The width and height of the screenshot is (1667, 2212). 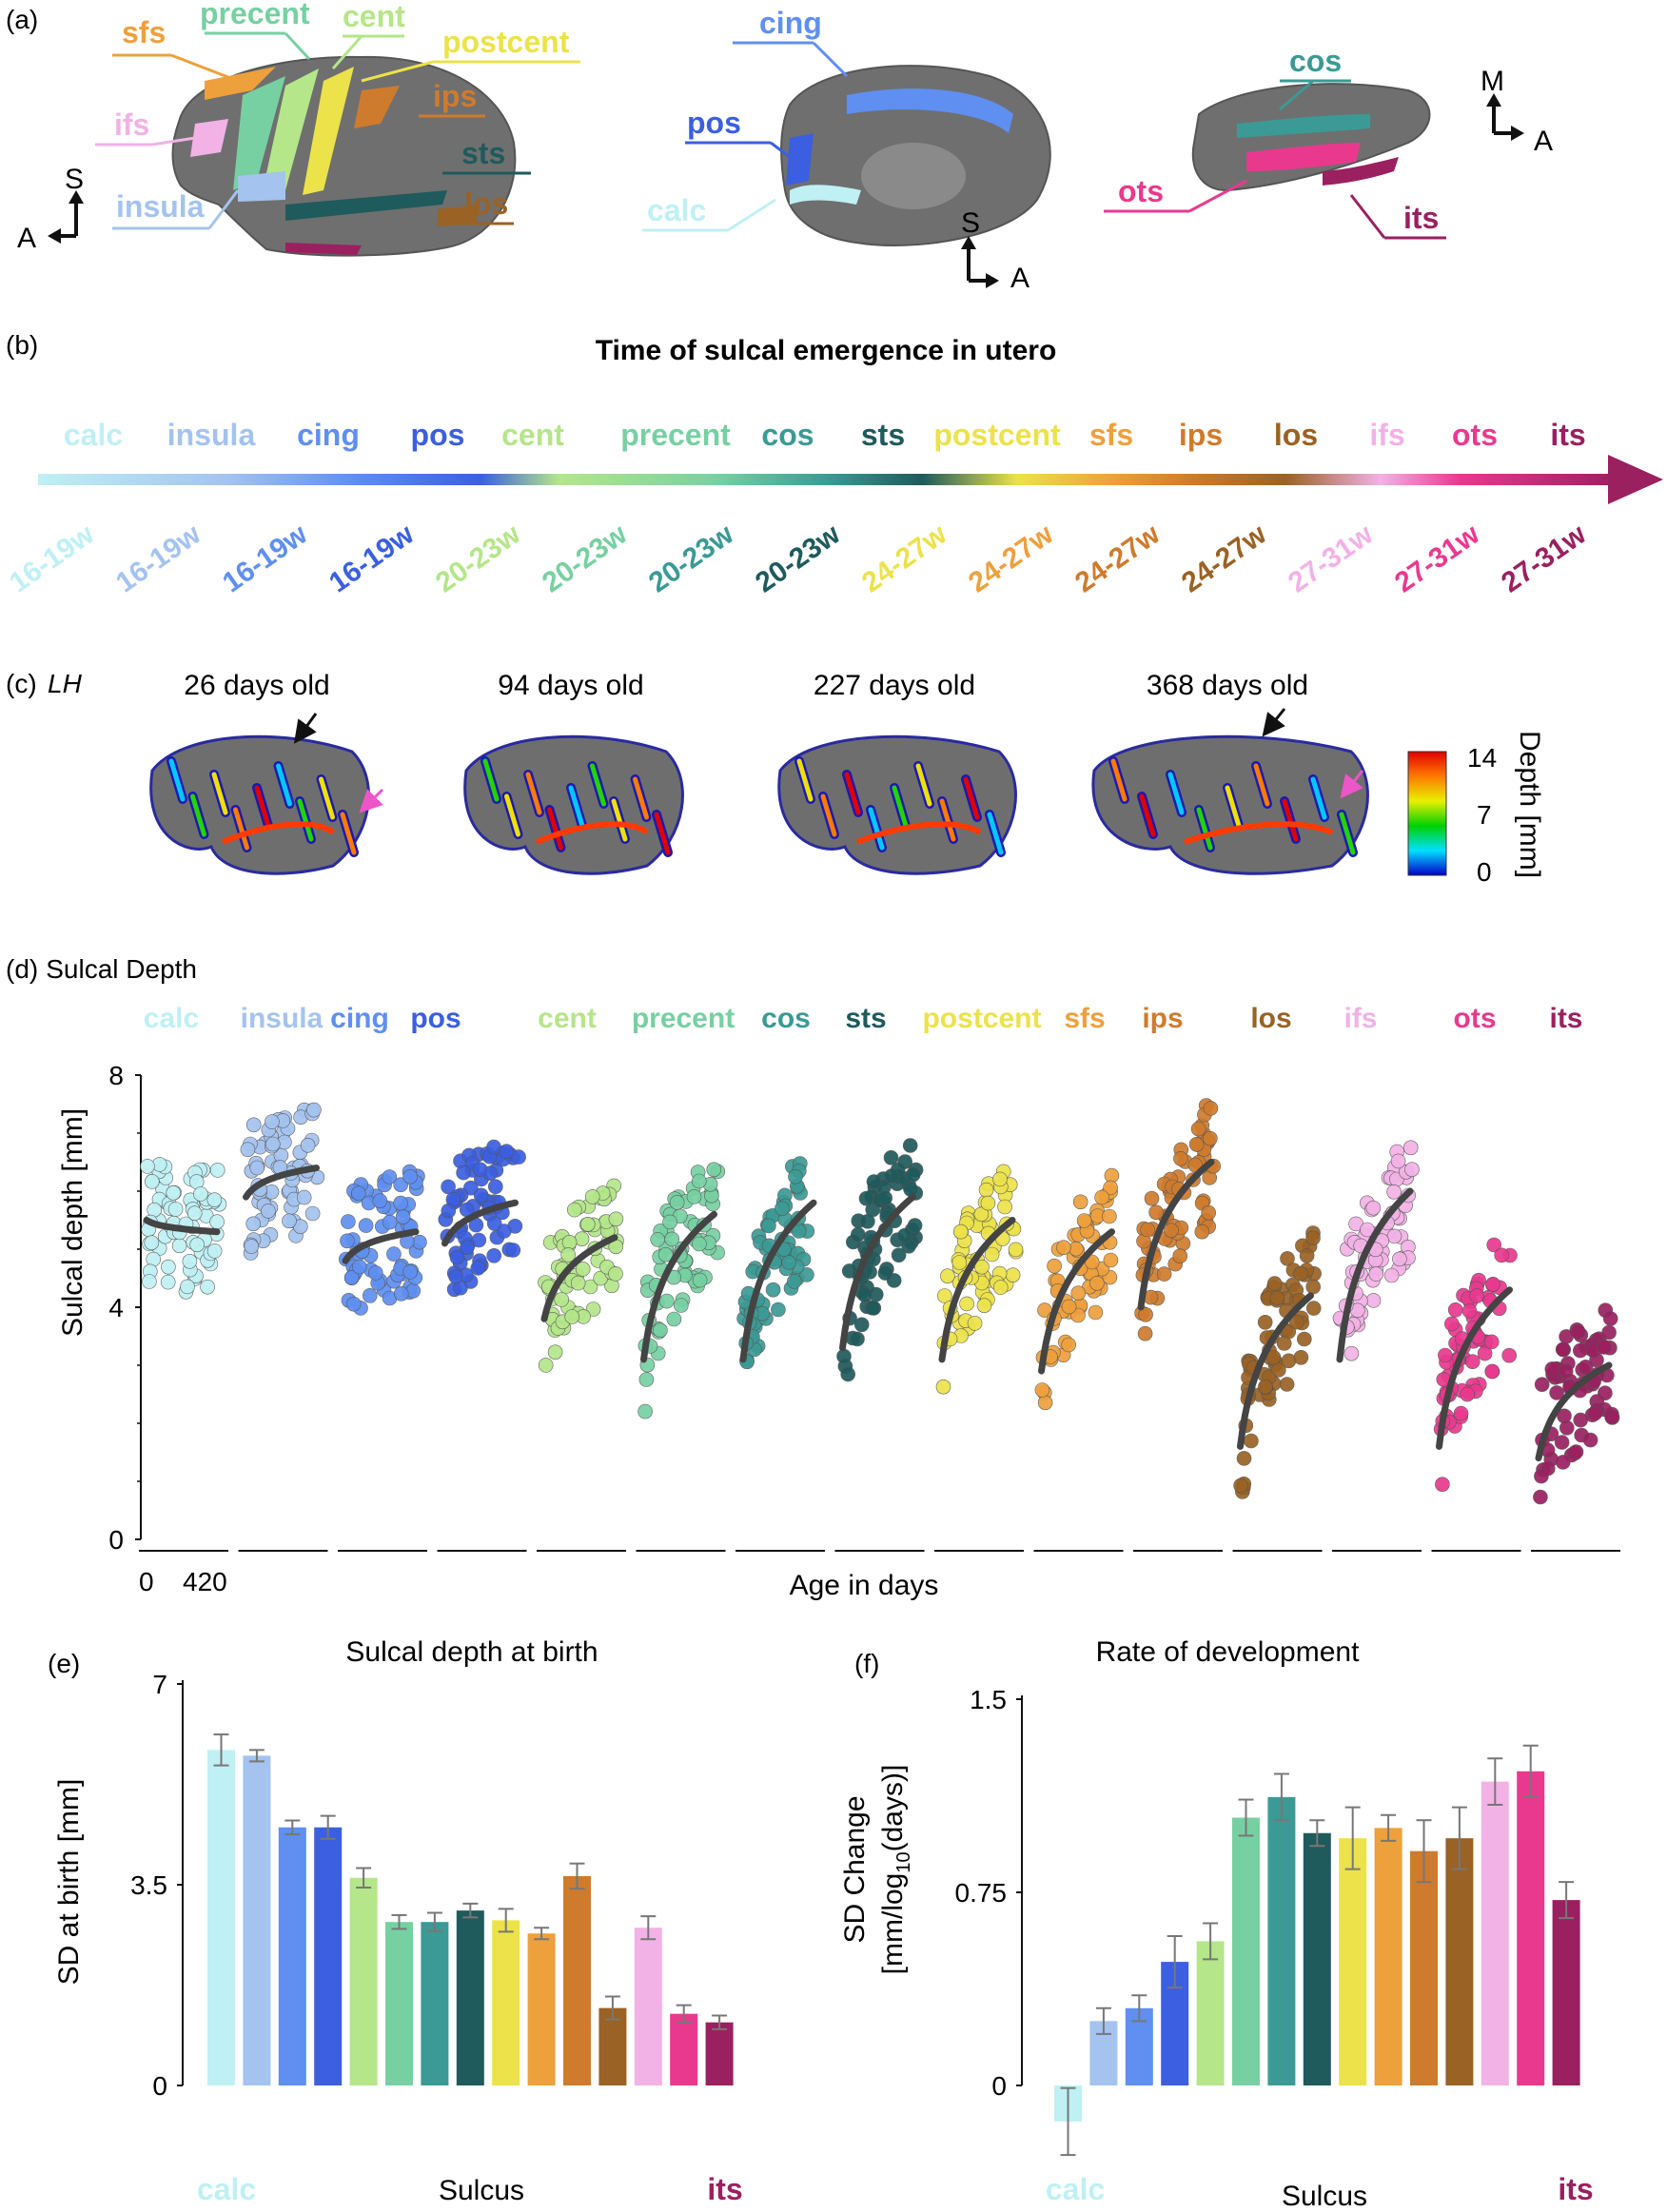 What do you see at coordinates (778, 1281) in the screenshot?
I see `scatter-fit-cos` at bounding box center [778, 1281].